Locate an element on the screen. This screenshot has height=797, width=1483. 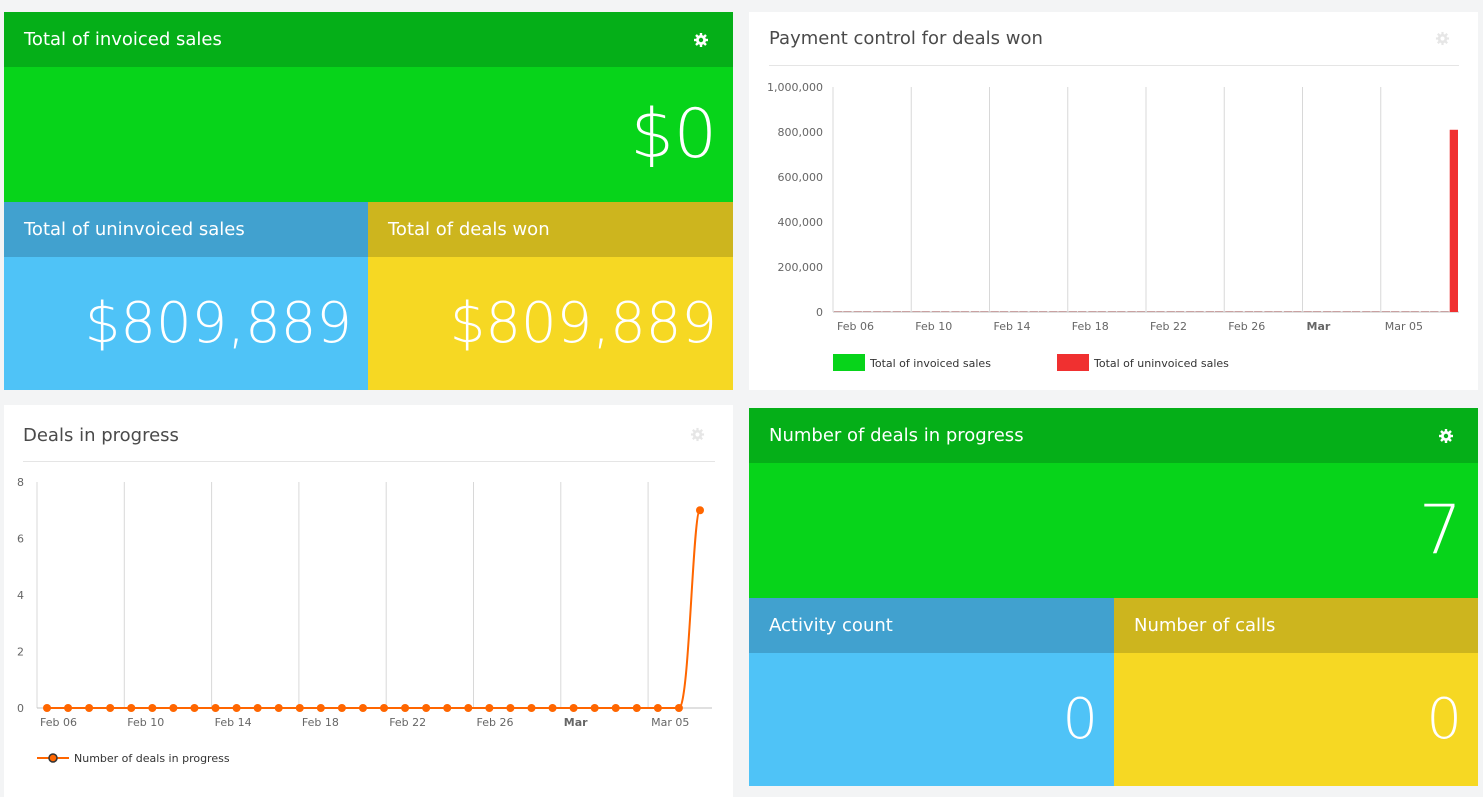
number-of-calls-header: Number of calls is located at coordinates (1296, 625).